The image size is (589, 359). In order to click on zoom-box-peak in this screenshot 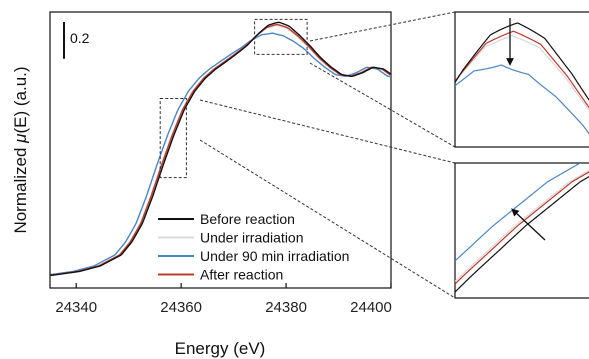, I will do `click(281, 36)`.